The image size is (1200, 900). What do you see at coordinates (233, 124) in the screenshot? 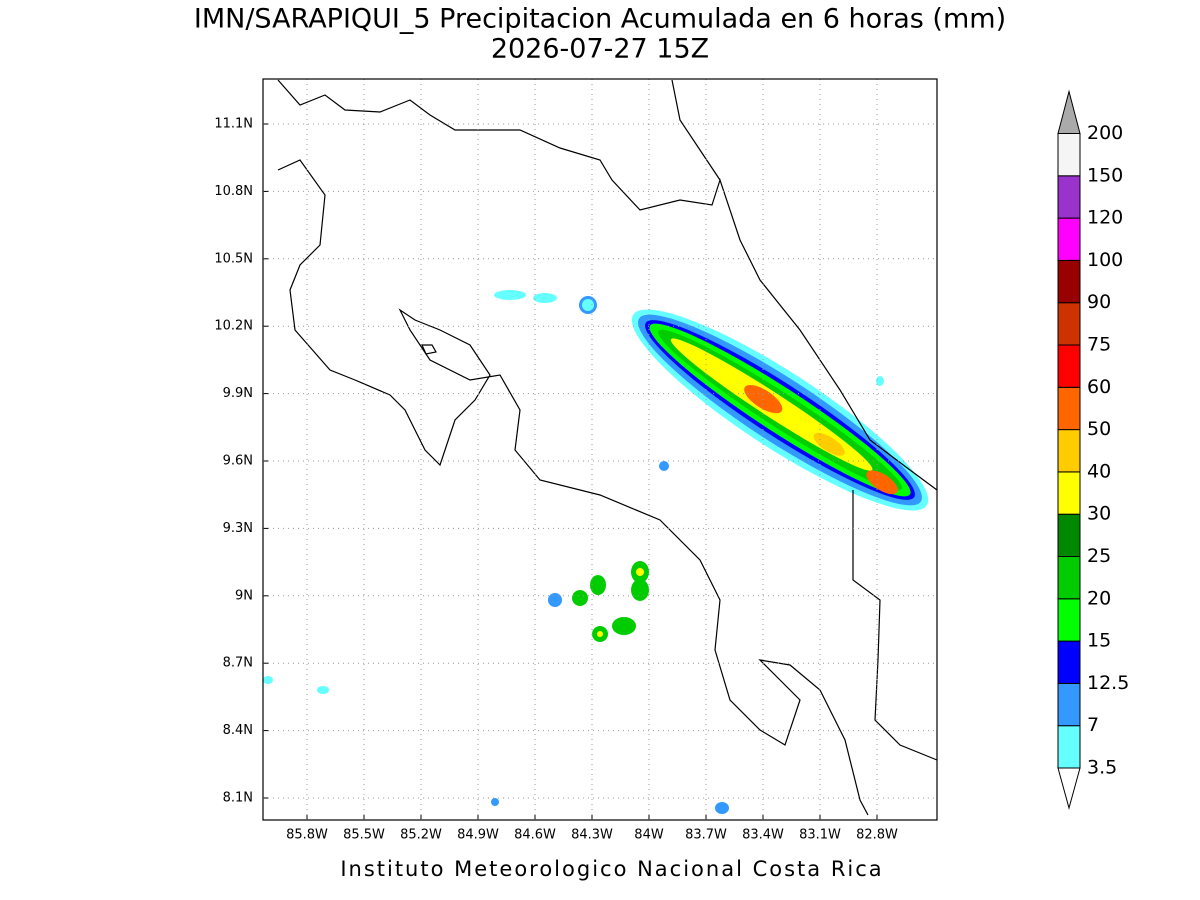
I see `lat-tick-label: 11.1N` at bounding box center [233, 124].